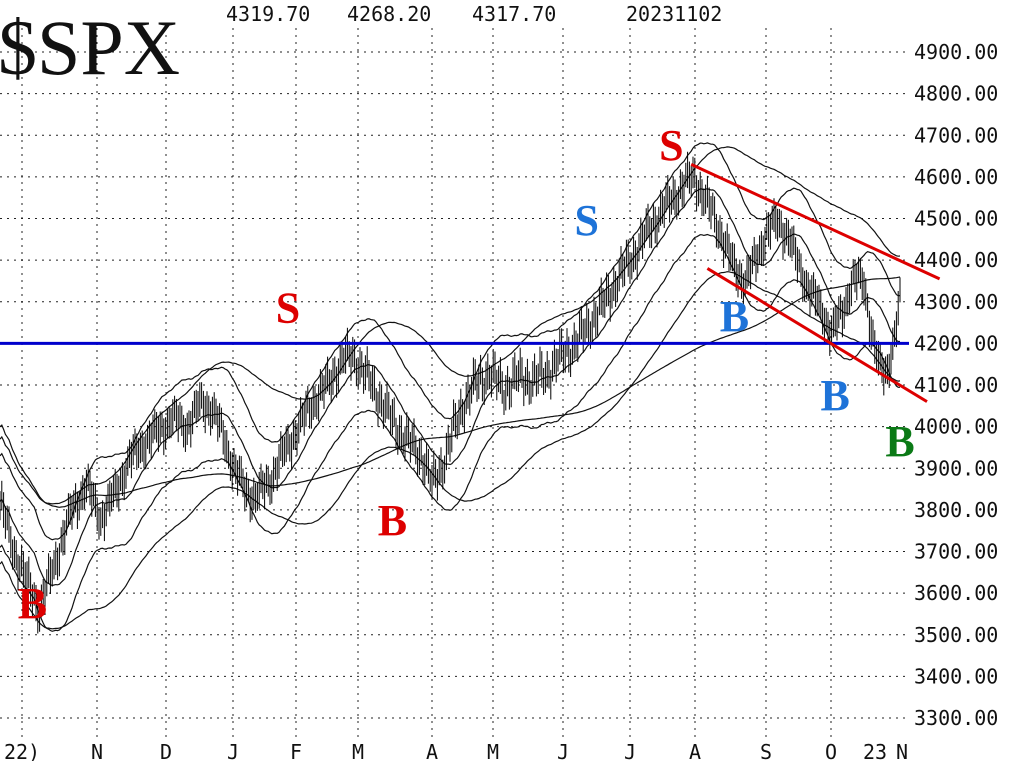 The width and height of the screenshot is (1022, 761). I want to click on y-tick-label: 4300.00, so click(956, 302).